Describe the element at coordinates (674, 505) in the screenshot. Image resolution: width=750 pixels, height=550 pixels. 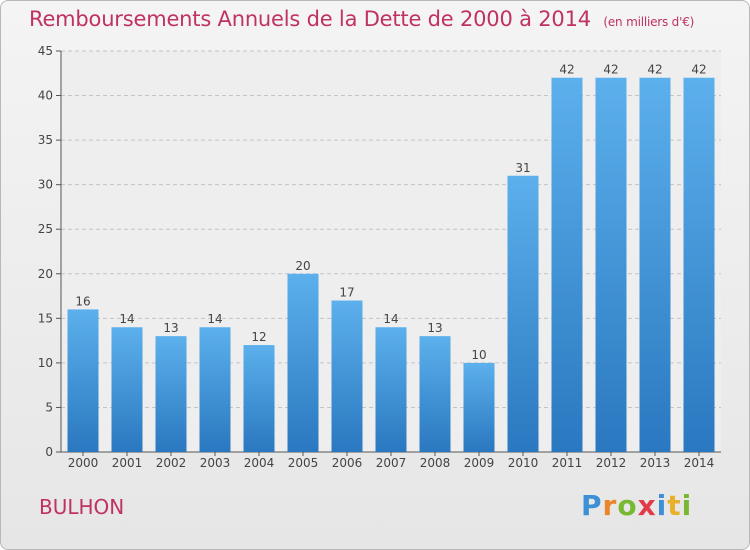
I see `logo-letter: t` at that location.